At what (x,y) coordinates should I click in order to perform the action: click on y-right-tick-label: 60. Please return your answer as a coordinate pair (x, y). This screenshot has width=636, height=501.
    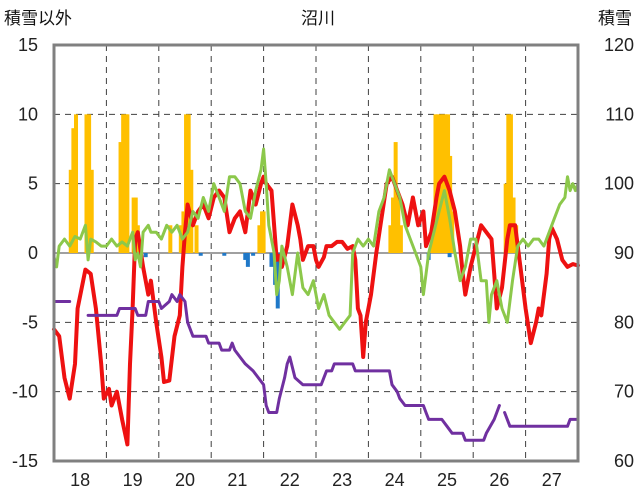
    Looking at the image, I should click on (624, 461).